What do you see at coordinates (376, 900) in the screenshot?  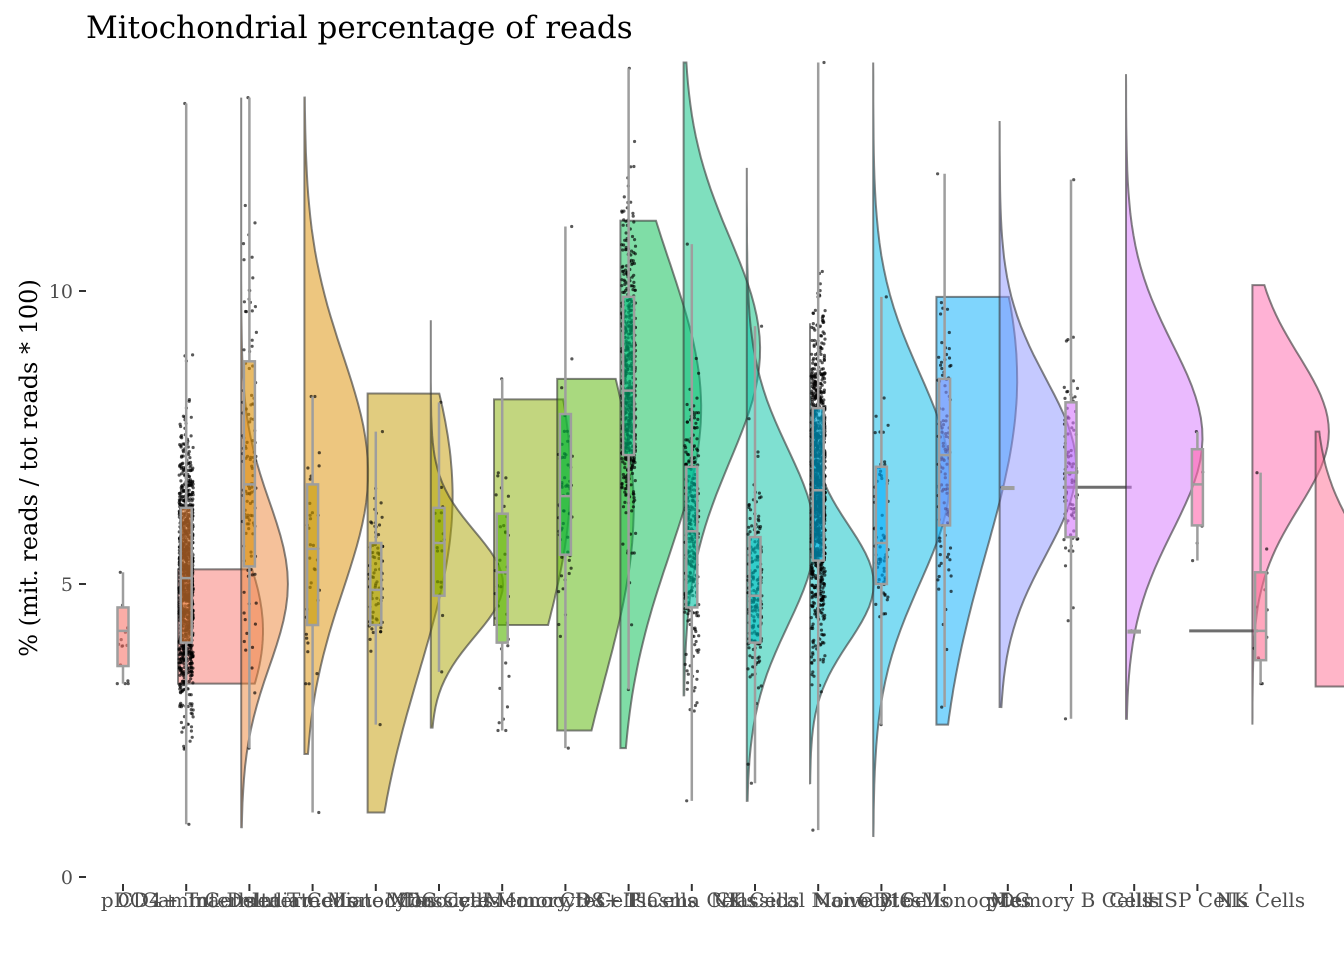 I see `x-tick-label: Intermediate Monocytes` at bounding box center [376, 900].